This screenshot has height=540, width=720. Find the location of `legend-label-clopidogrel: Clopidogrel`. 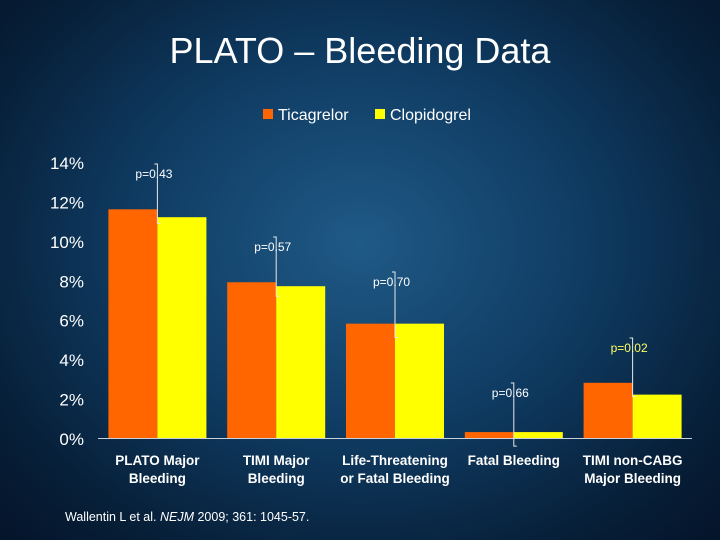

legend-label-clopidogrel: Clopidogrel is located at coordinates (430, 115).